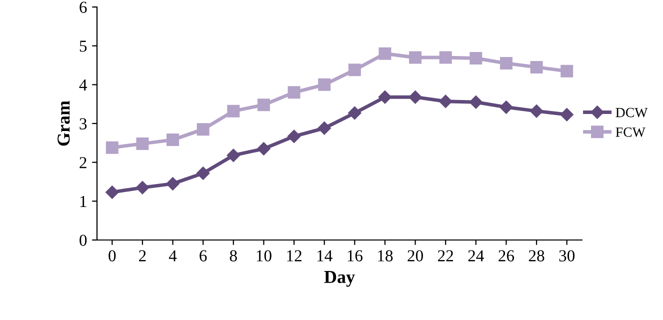 This screenshot has width=663, height=320. What do you see at coordinates (83, 84) in the screenshot?
I see `y-tick-label: 4` at bounding box center [83, 84].